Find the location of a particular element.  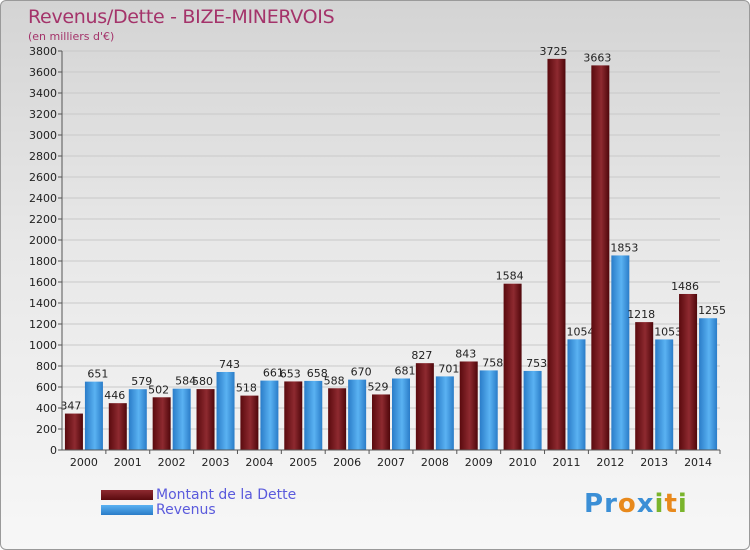

y-tick-label: 3600 is located at coordinates (43, 72).